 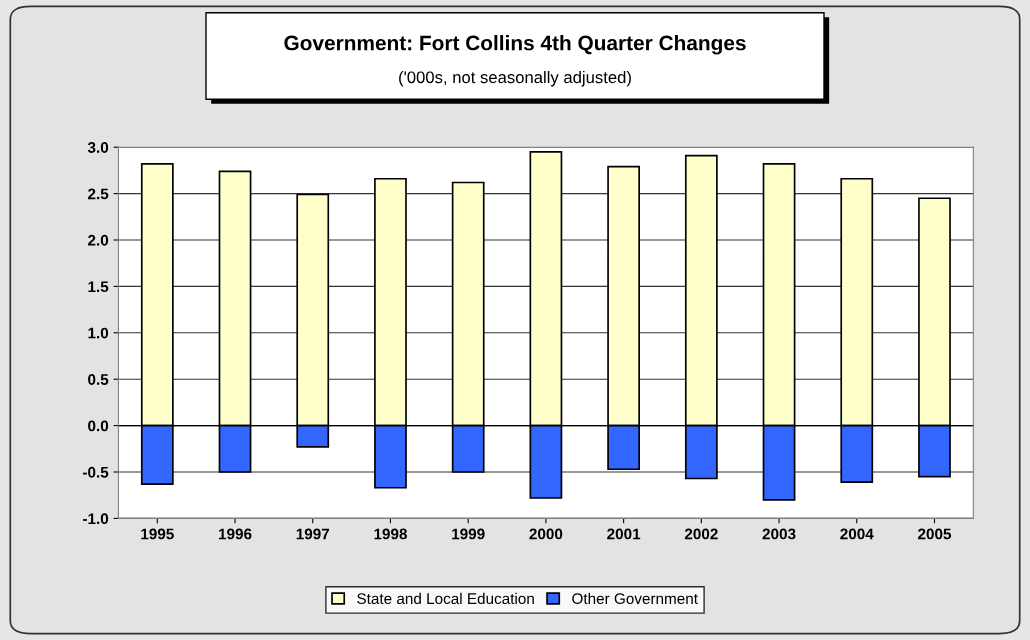 What do you see at coordinates (468, 534) in the screenshot?
I see `x-tick-label: 1999` at bounding box center [468, 534].